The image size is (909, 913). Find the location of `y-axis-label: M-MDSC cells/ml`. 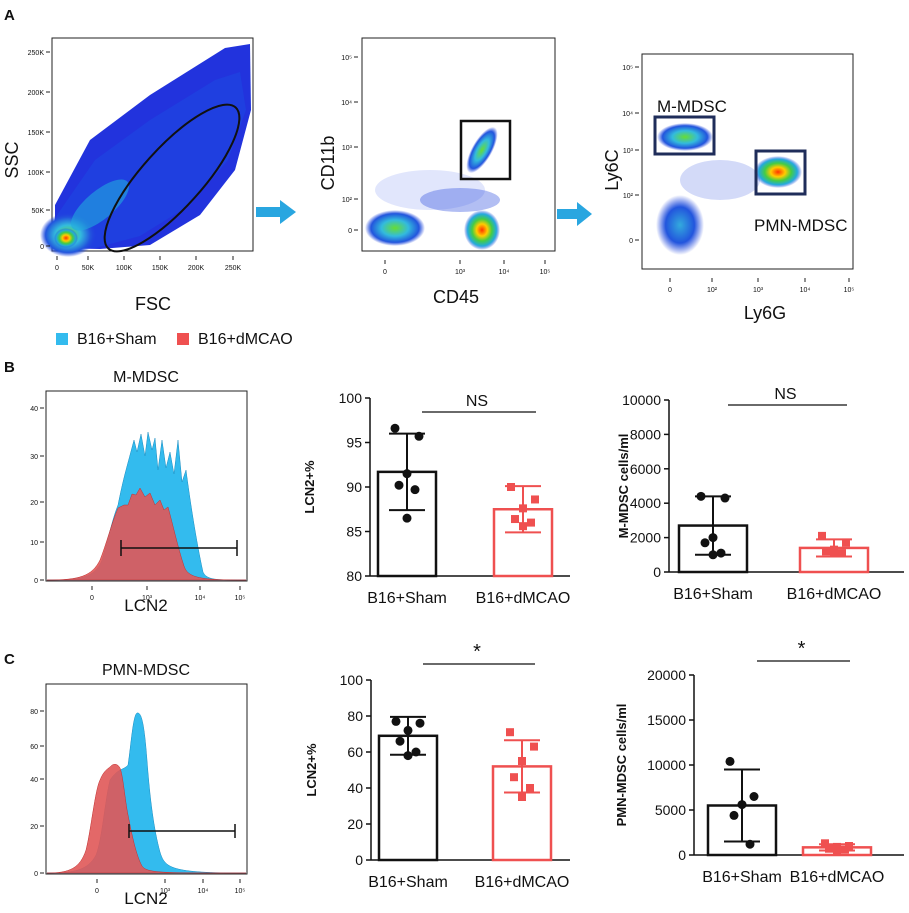

y-axis-label: M-MDSC cells/ml is located at coordinates (623, 486).